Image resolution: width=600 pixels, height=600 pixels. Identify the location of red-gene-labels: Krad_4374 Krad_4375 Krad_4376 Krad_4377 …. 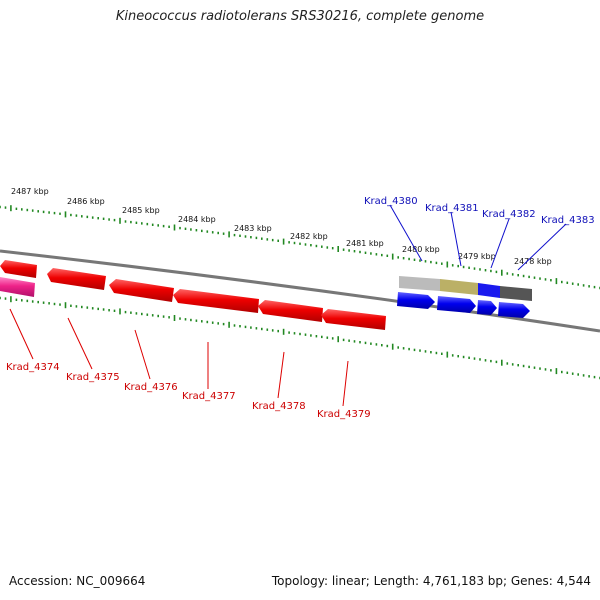
(188, 391).